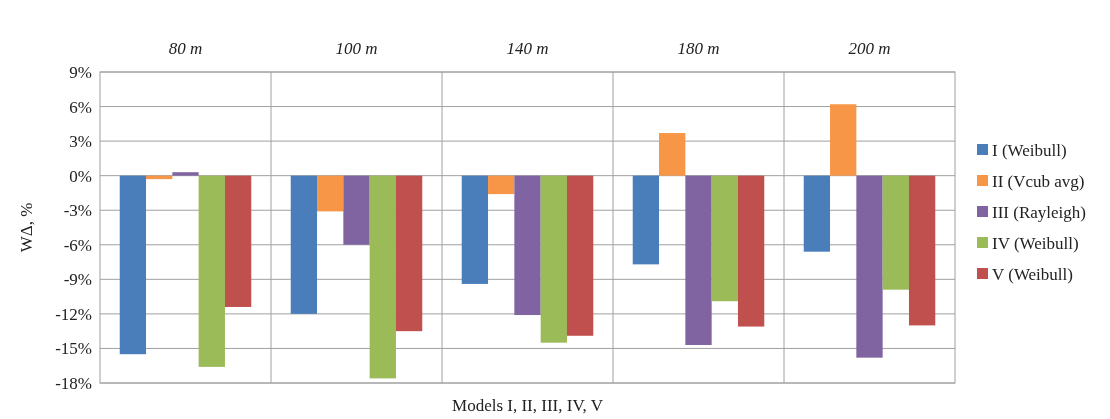 Image resolution: width=1110 pixels, height=419 pixels. Describe the element at coordinates (26, 227) in the screenshot. I see `y-axis-title: WΔ, %` at that location.